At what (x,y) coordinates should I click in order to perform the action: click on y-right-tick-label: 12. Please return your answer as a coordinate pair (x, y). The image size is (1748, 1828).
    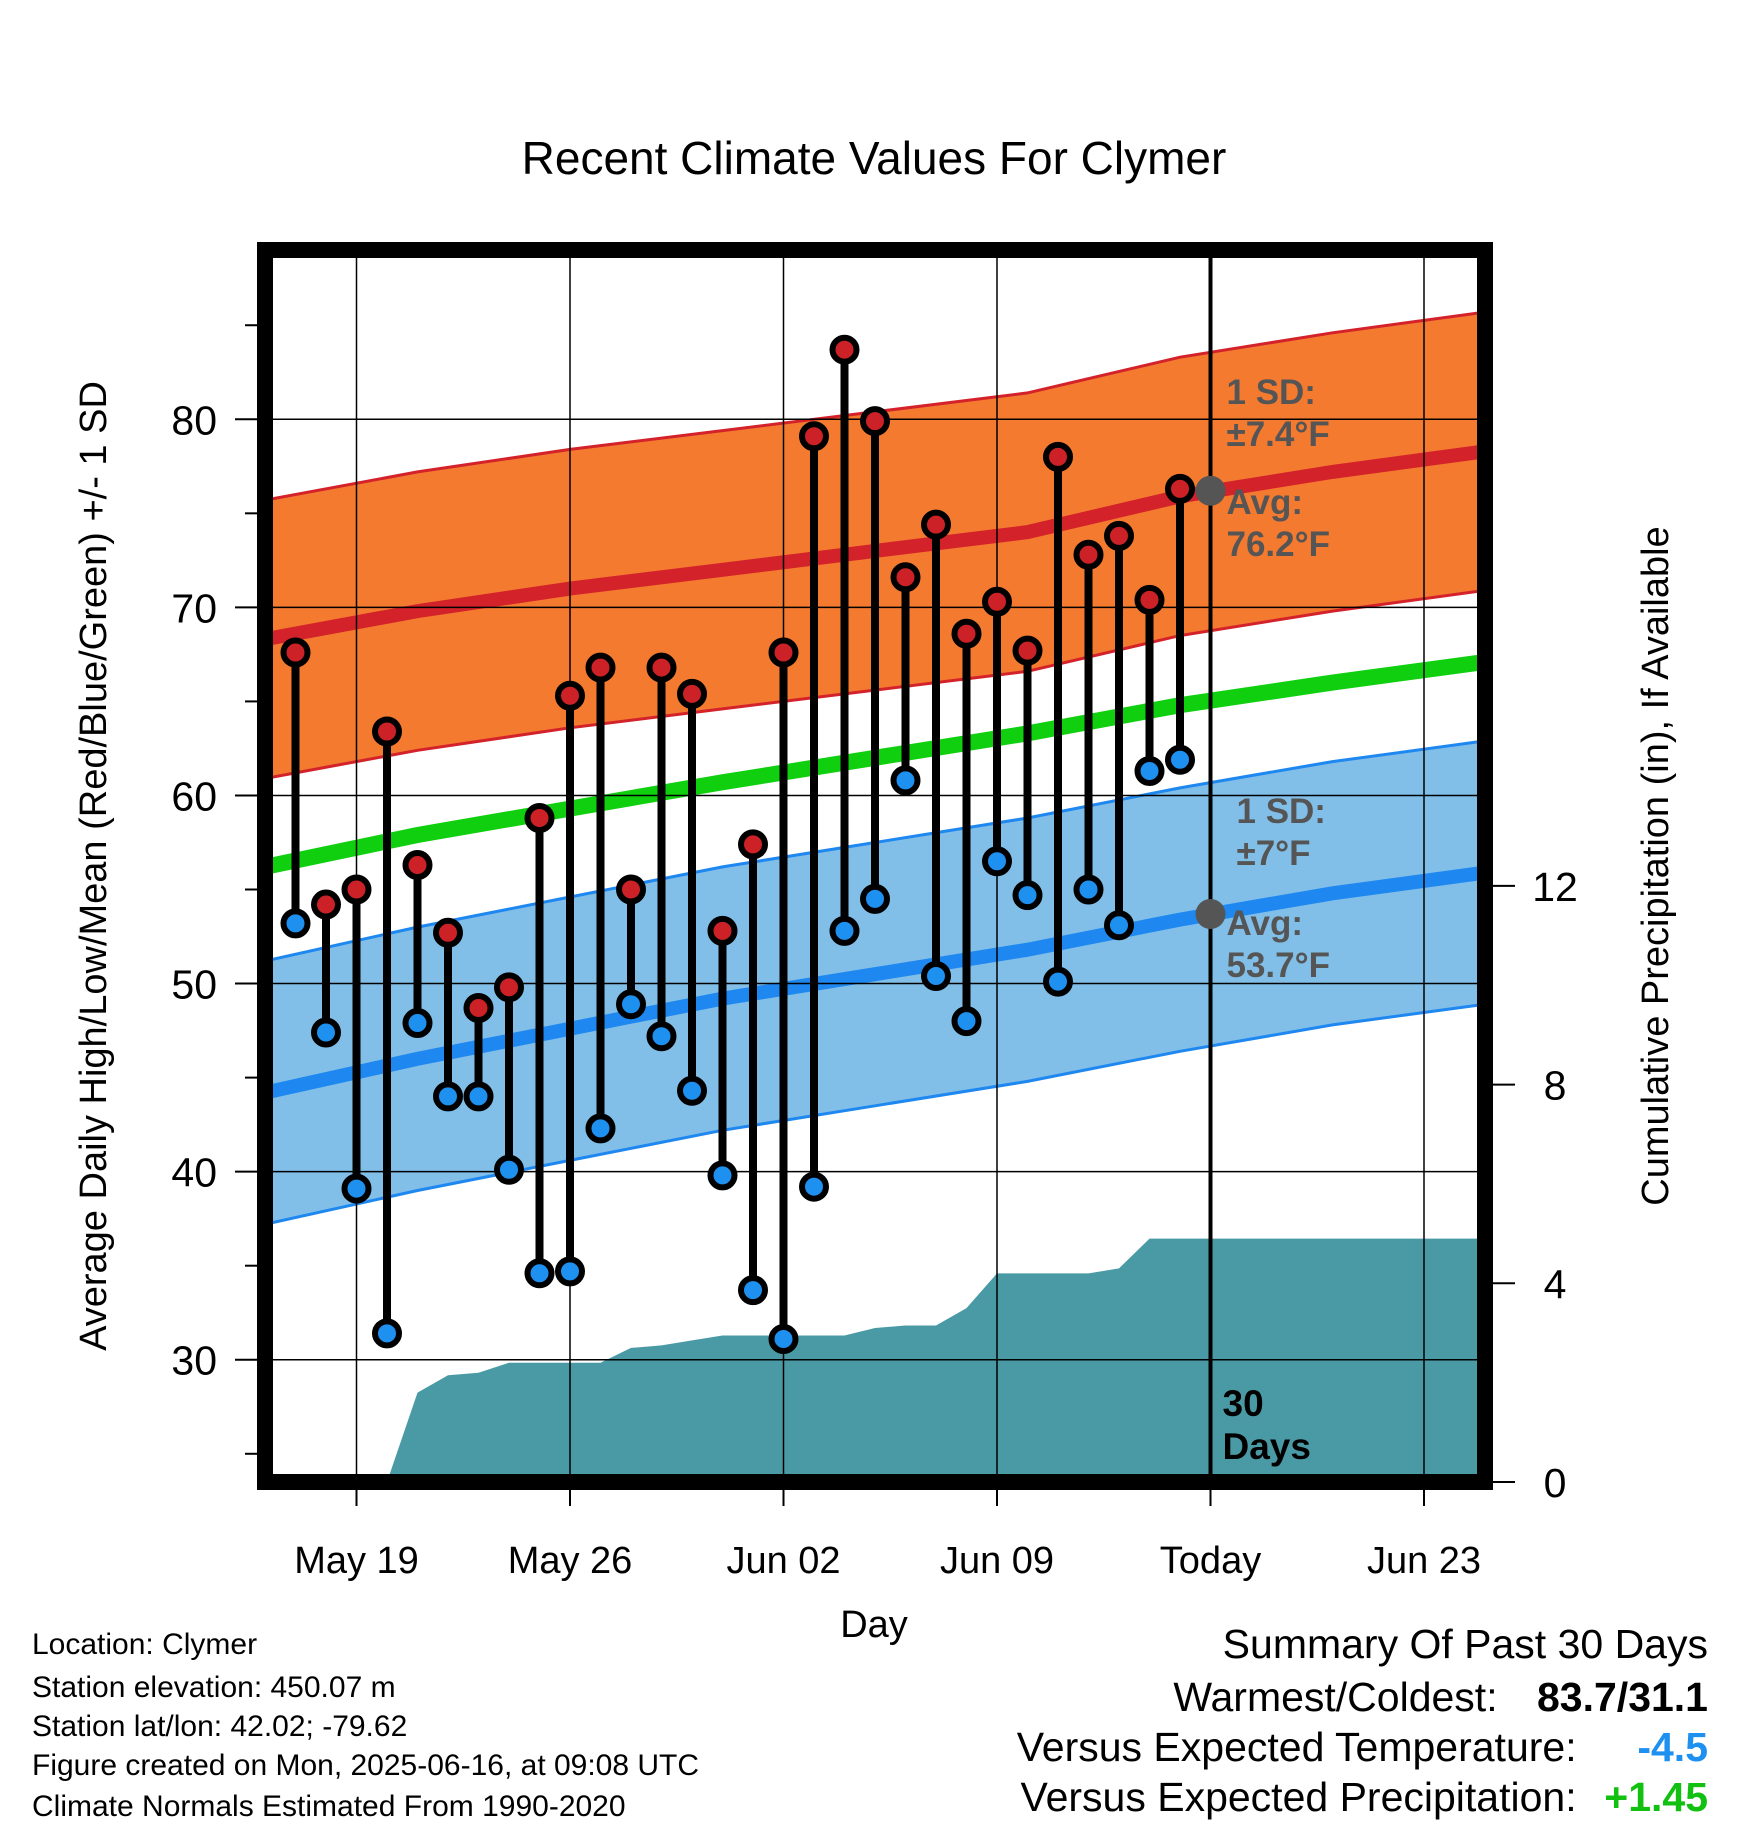
    Looking at the image, I should click on (1555, 887).